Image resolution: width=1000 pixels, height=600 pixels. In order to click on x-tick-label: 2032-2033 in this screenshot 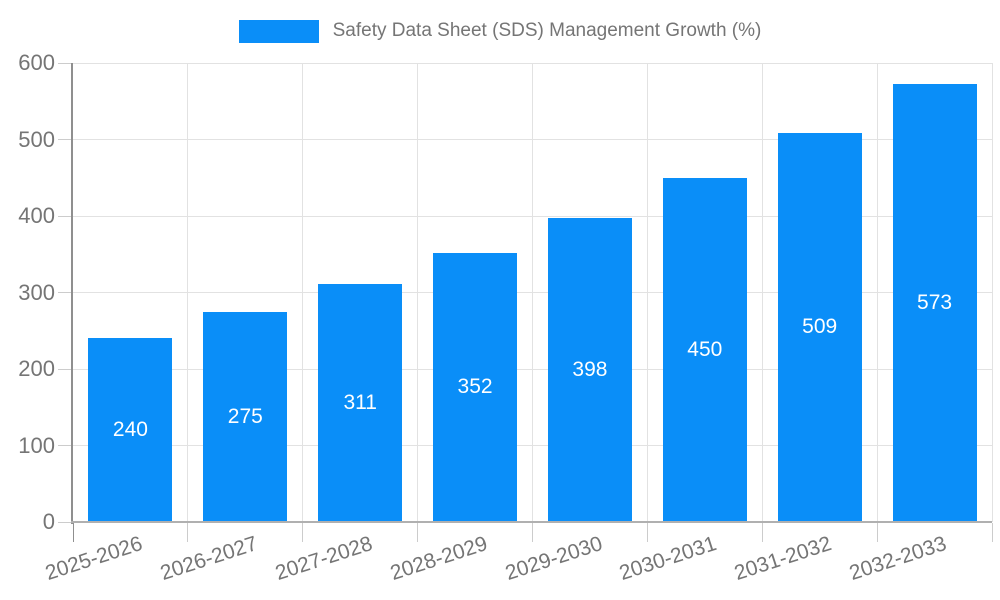, I will do `click(898, 558)`.